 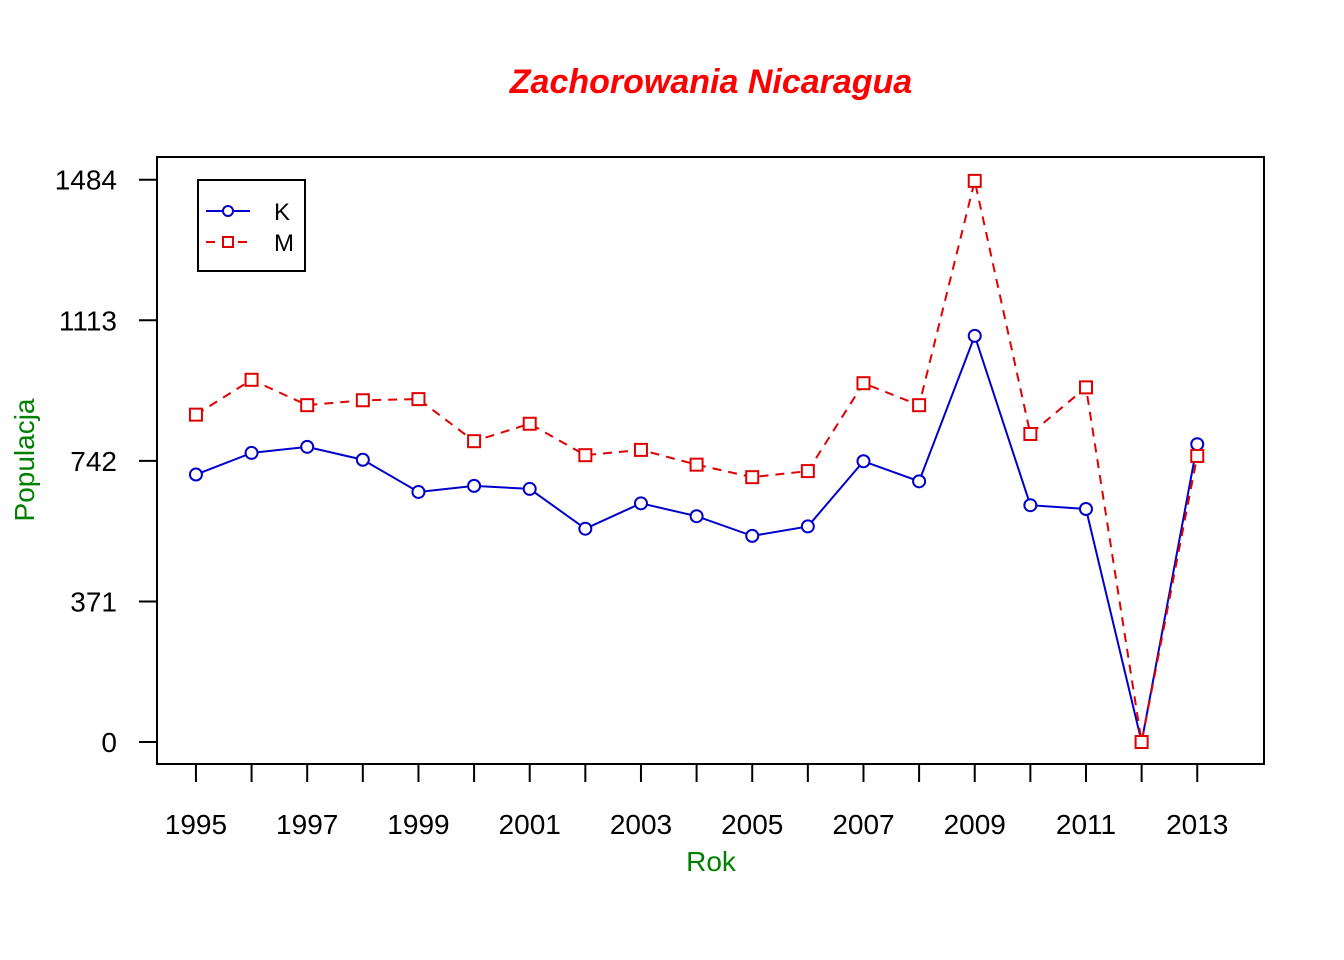 What do you see at coordinates (86, 180) in the screenshot?
I see `y-tick-label: 1484` at bounding box center [86, 180].